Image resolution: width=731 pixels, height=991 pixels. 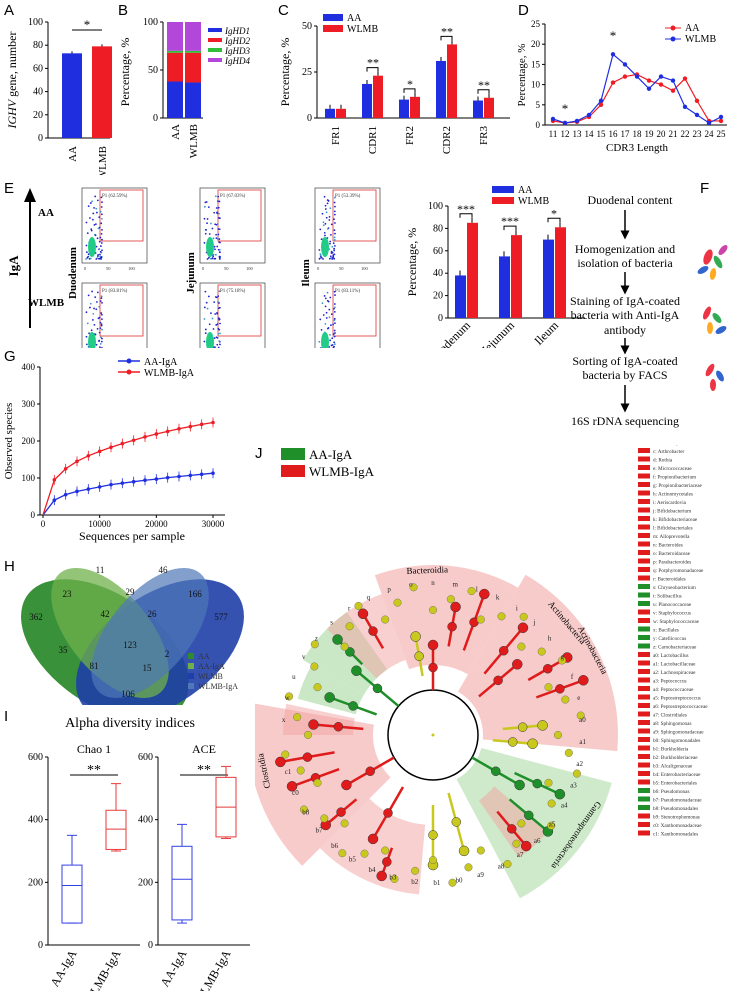 I want to click on clade-key-label: x: Bacillales, so click(x=666, y=631).